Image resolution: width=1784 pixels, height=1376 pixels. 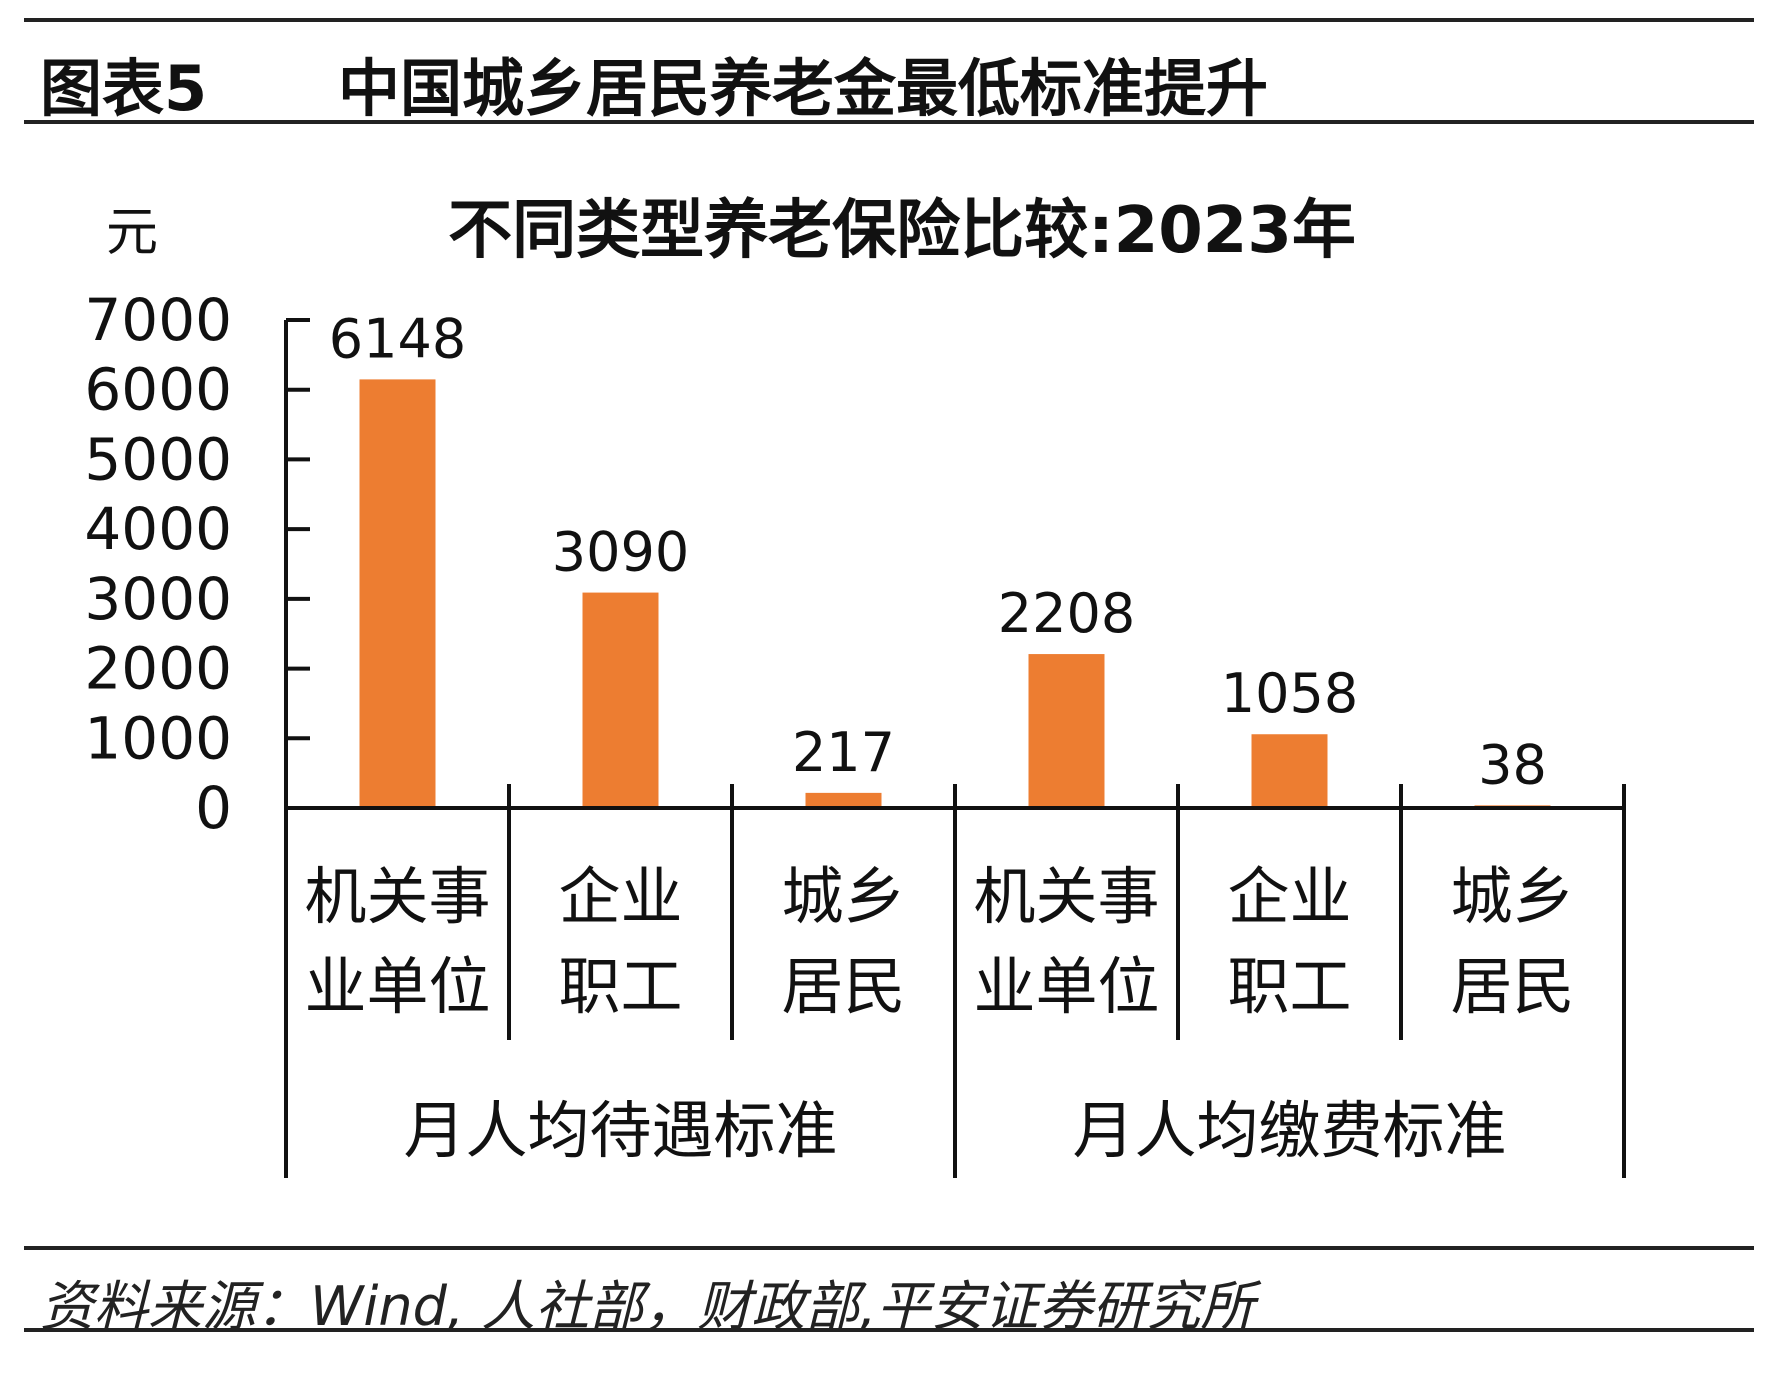 What do you see at coordinates (647, 1306) in the screenshot?
I see `source-note: 资料来源：Wind, 人社部，财政部,平安证券研究所` at bounding box center [647, 1306].